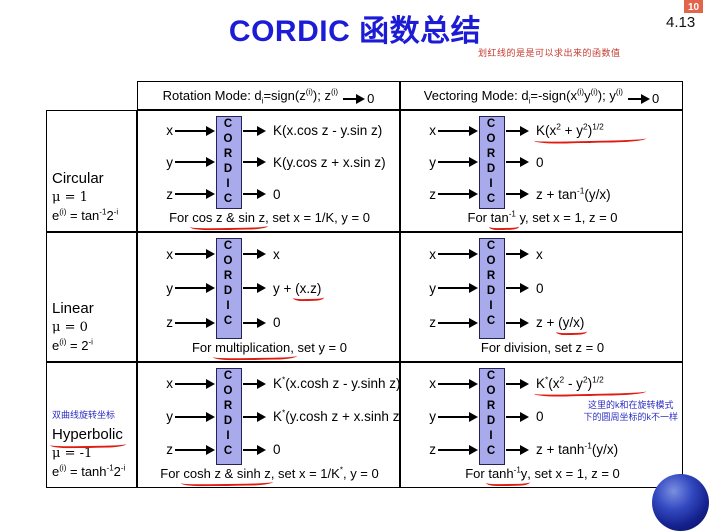 This screenshot has width=710, height=531. I want to click on output-label: K(x.cos z - y.sin z), so click(328, 131).